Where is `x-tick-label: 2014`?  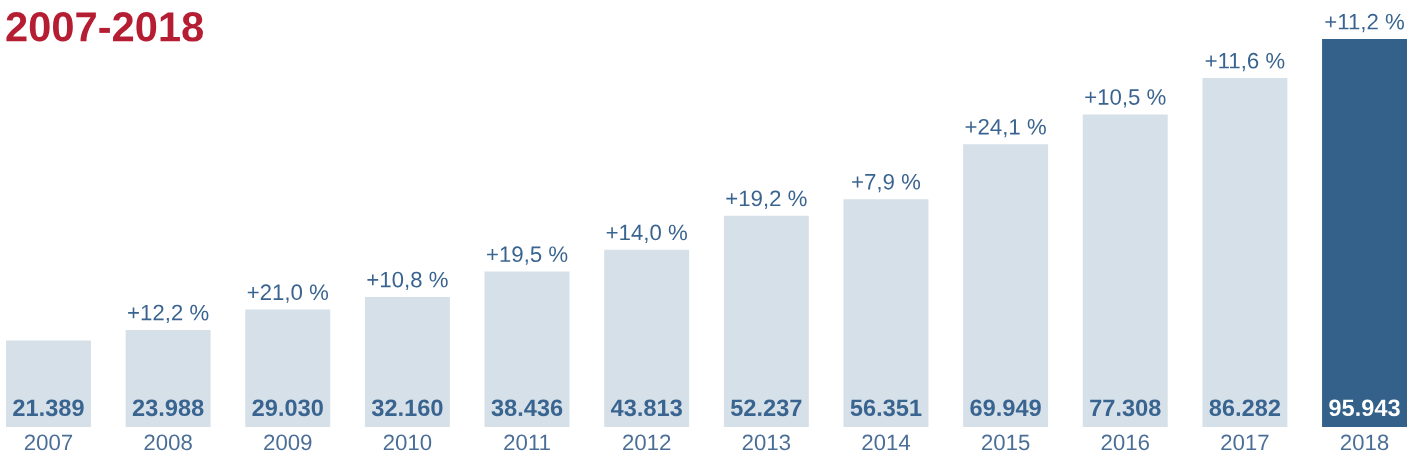 x-tick-label: 2014 is located at coordinates (886, 442).